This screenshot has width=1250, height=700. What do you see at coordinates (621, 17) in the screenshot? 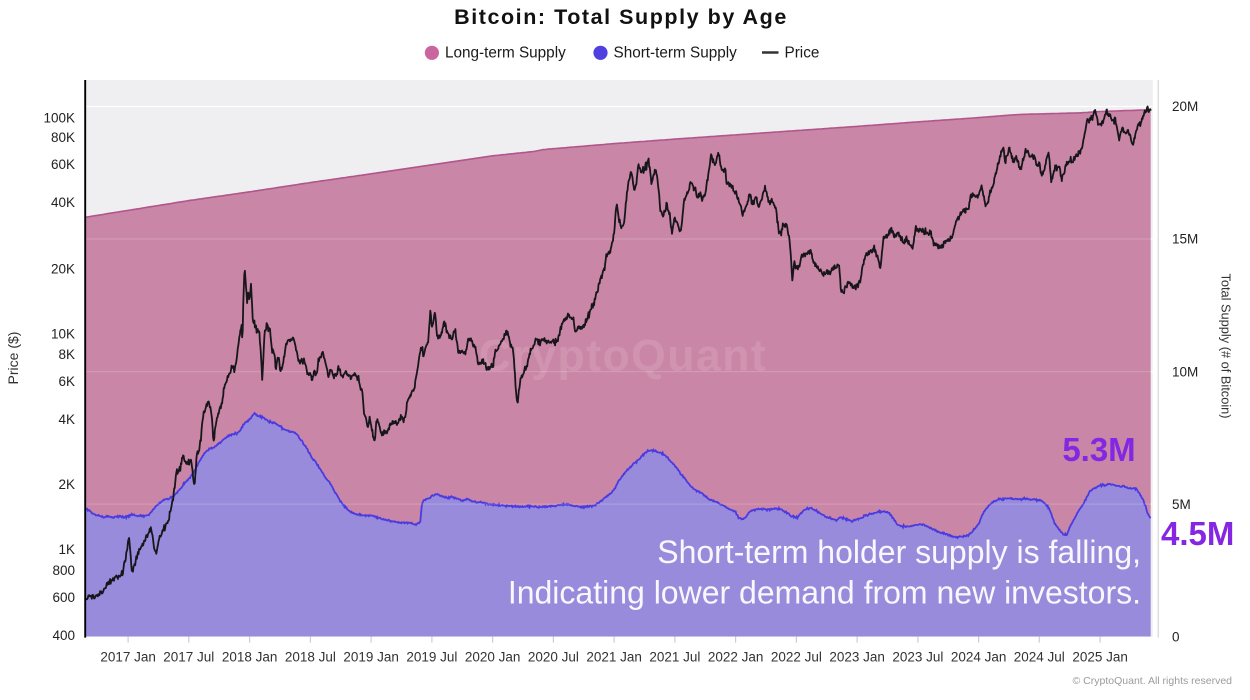
I see `svg-text: Bitcoin: Total Supply by Age` at bounding box center [621, 17].